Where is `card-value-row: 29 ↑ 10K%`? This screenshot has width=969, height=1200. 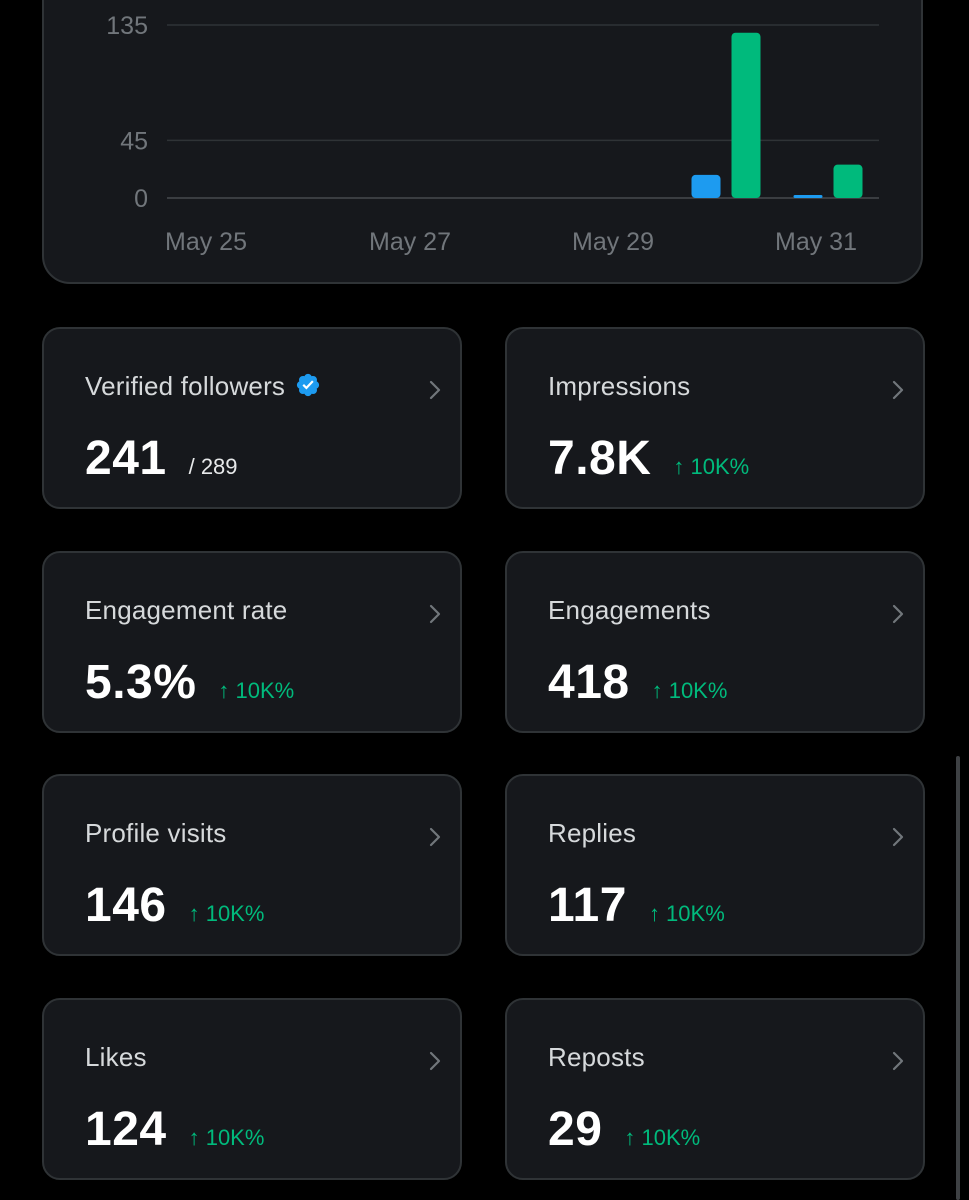 card-value-row: 29 ↑ 10K% is located at coordinates (624, 1129).